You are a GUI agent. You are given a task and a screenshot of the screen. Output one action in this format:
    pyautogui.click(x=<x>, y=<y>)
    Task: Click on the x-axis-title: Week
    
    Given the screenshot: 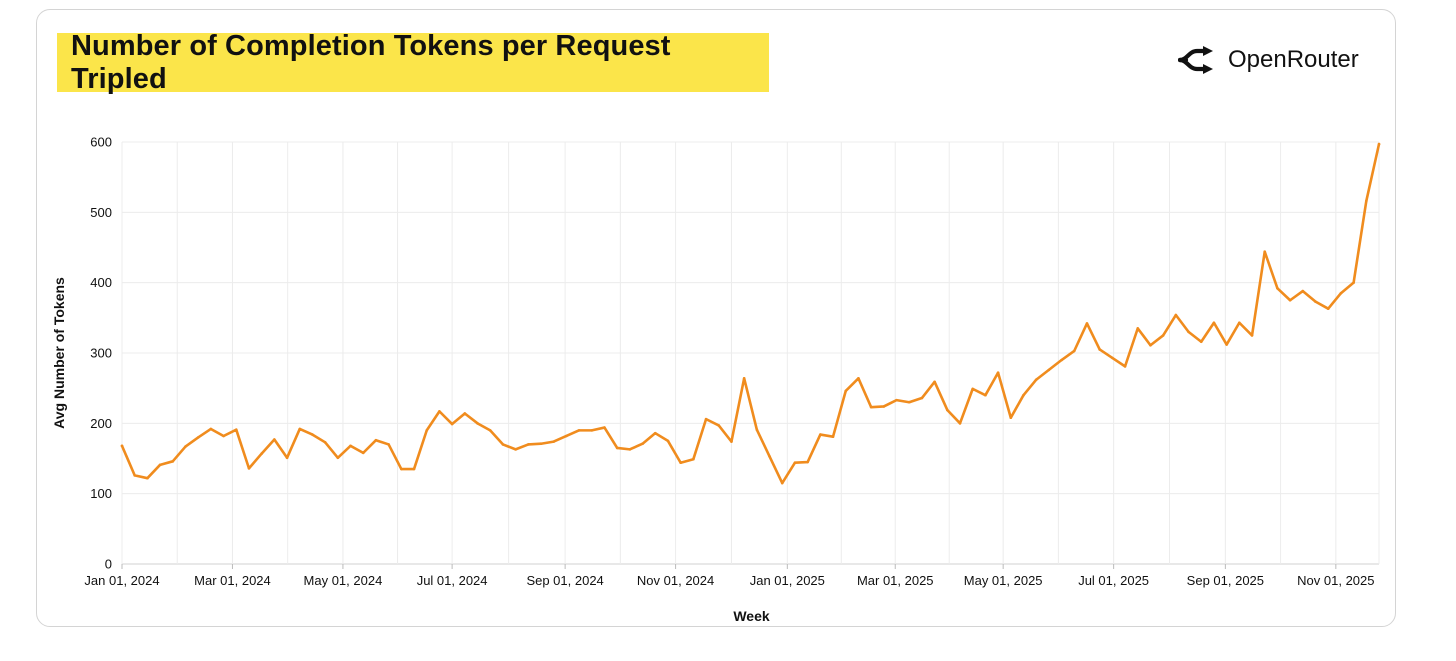 What is the action you would take?
    pyautogui.click(x=751, y=616)
    